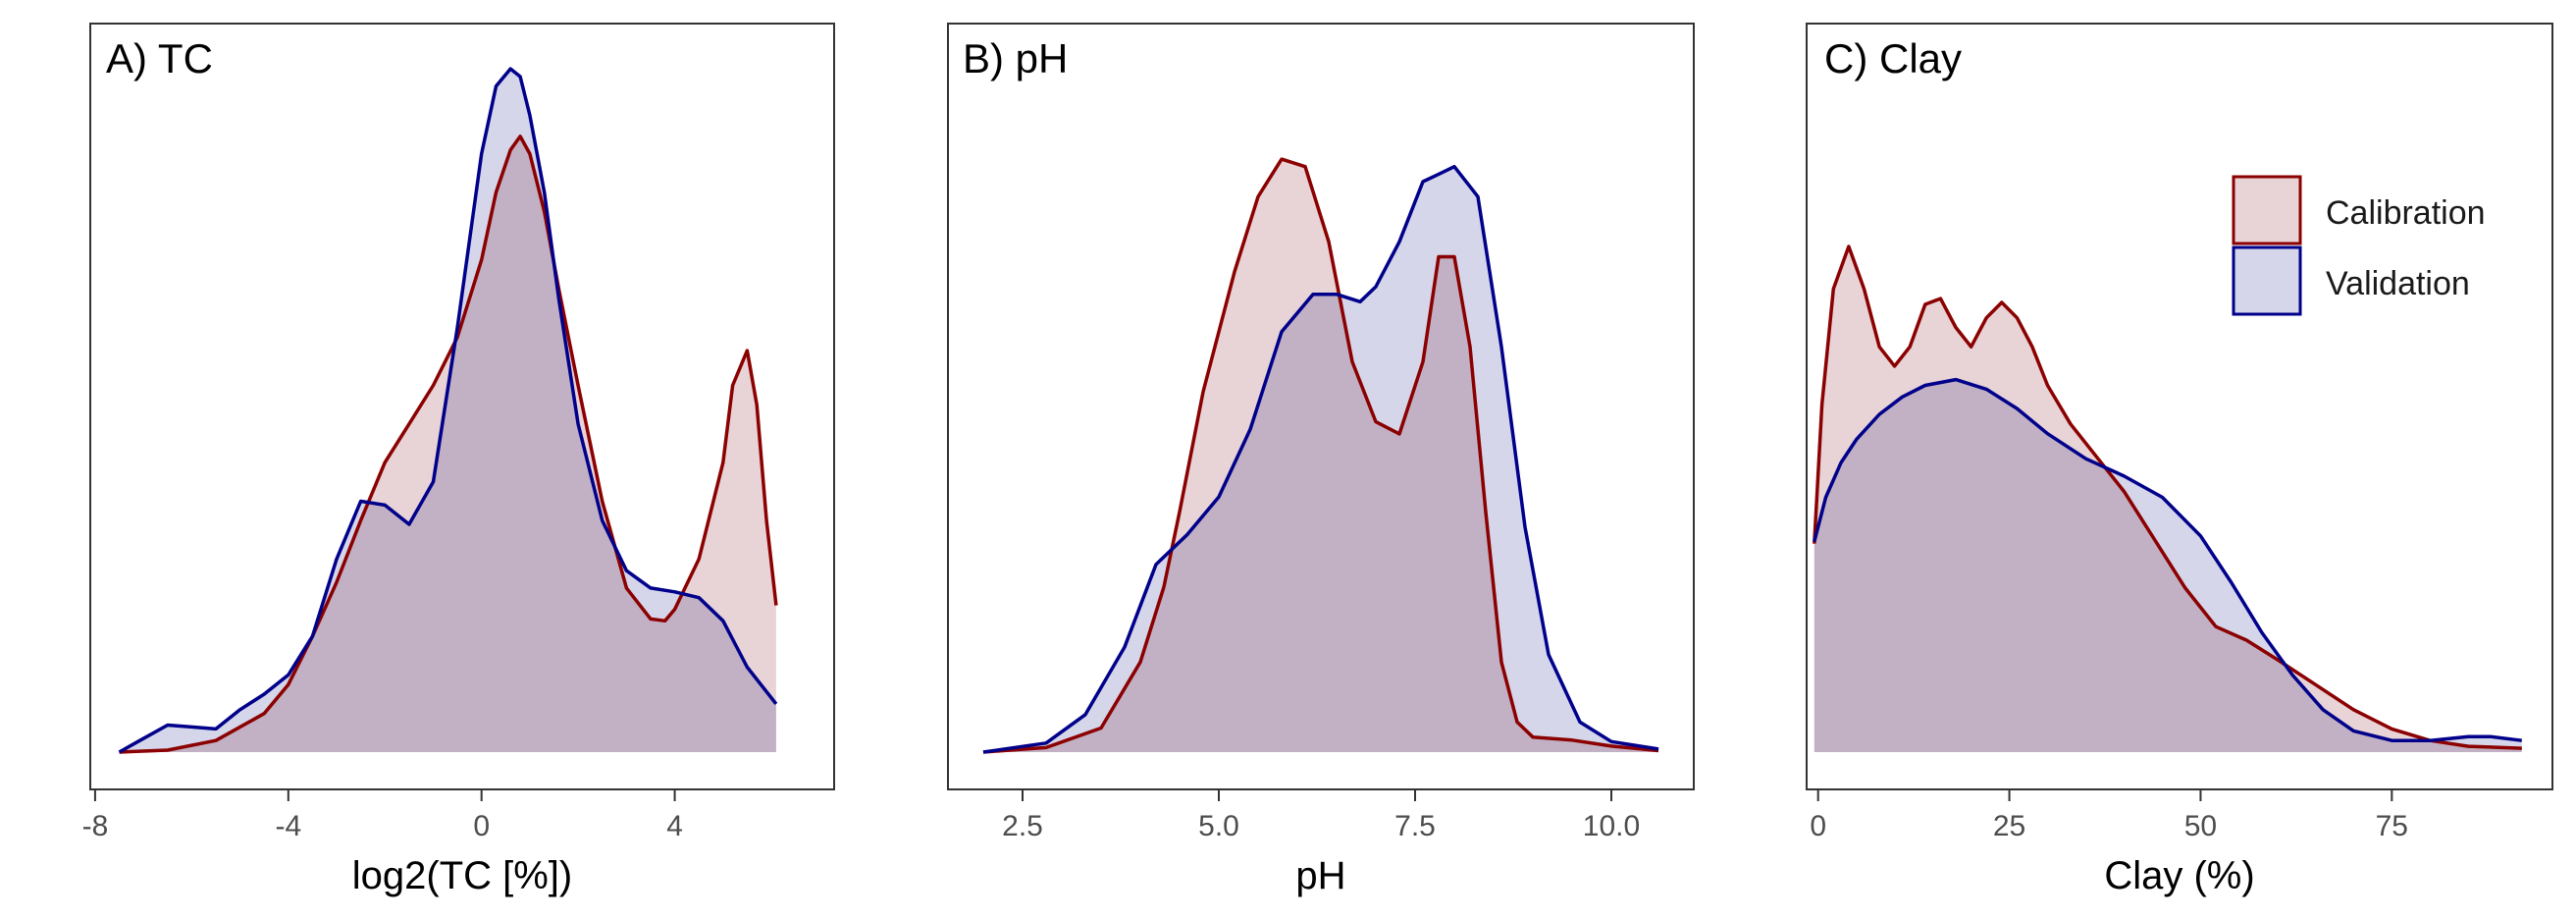 The width and height of the screenshot is (2576, 920). I want to click on legend-label-calibration: Calibration, so click(2406, 213).